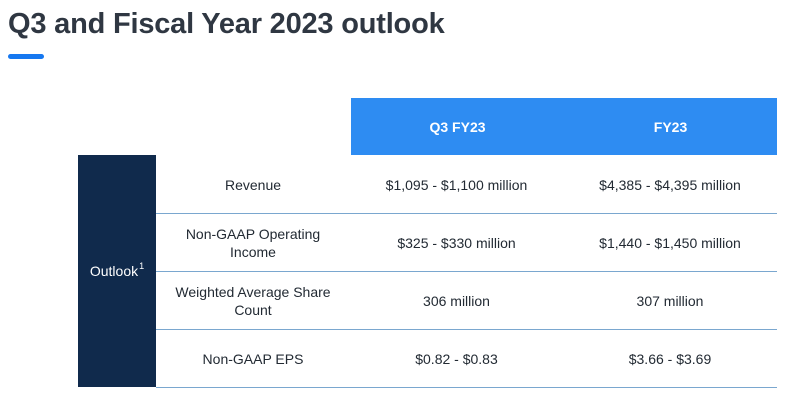 This screenshot has width=796, height=403. Describe the element at coordinates (670, 184) in the screenshot. I see `fy-value: $4,385 - $4,395 million` at that location.